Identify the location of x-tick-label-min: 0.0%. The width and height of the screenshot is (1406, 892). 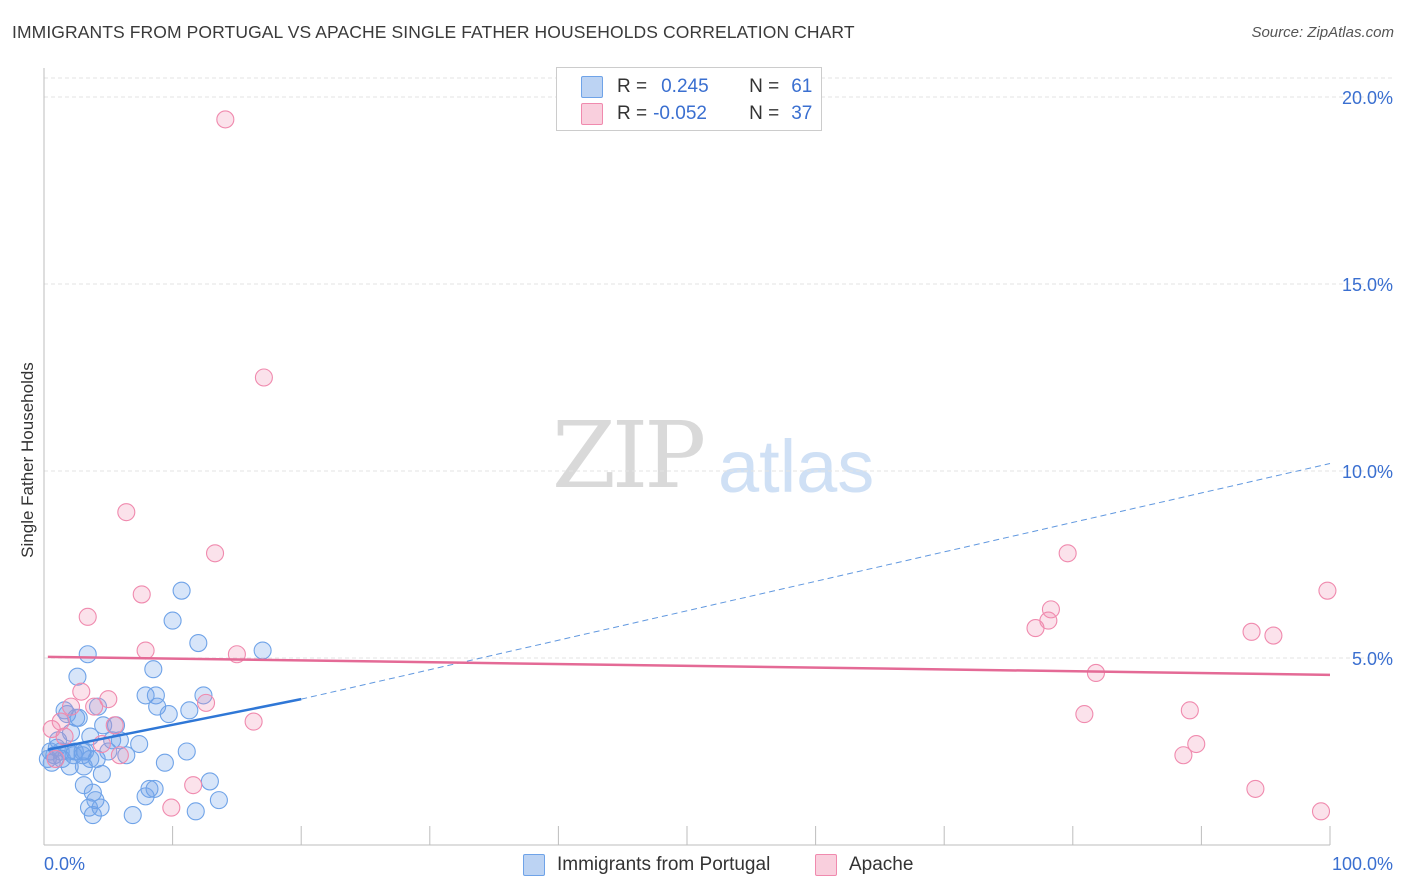
(64, 864).